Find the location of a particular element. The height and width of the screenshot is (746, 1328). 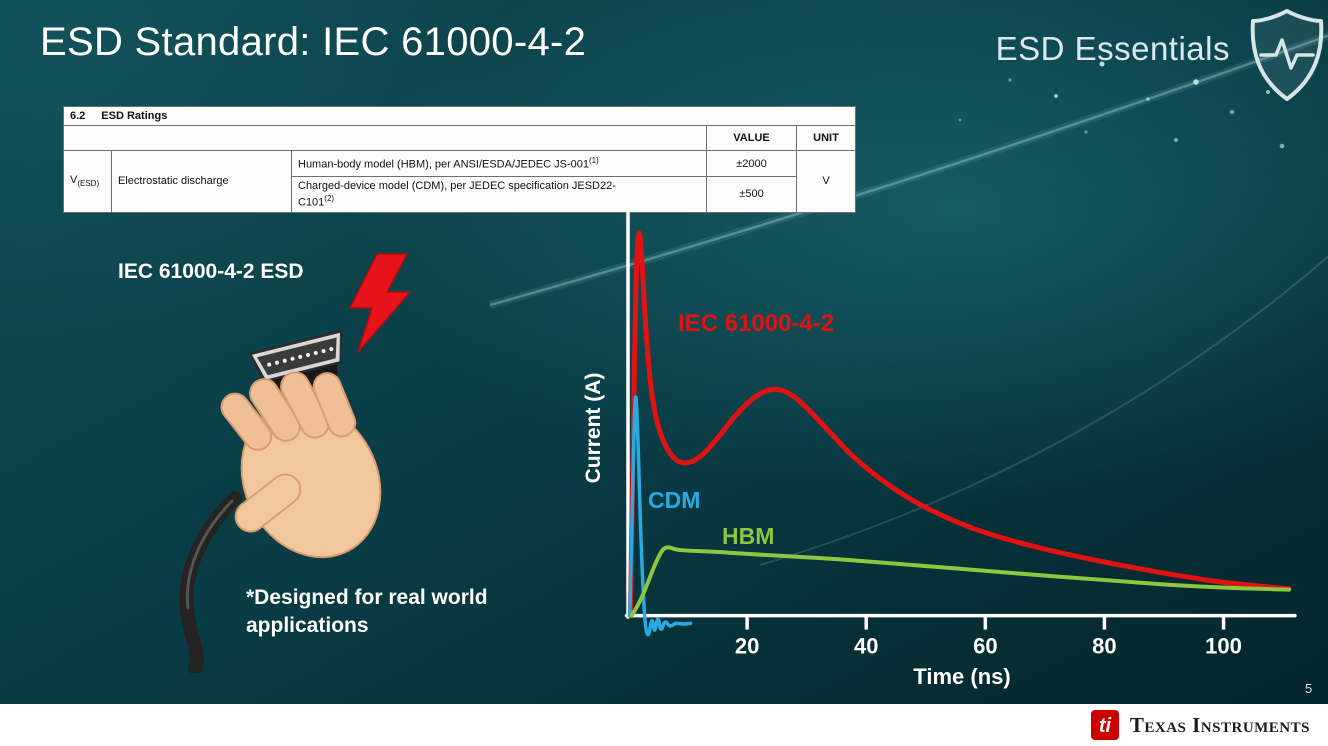

hand is located at coordinates (301, 465).